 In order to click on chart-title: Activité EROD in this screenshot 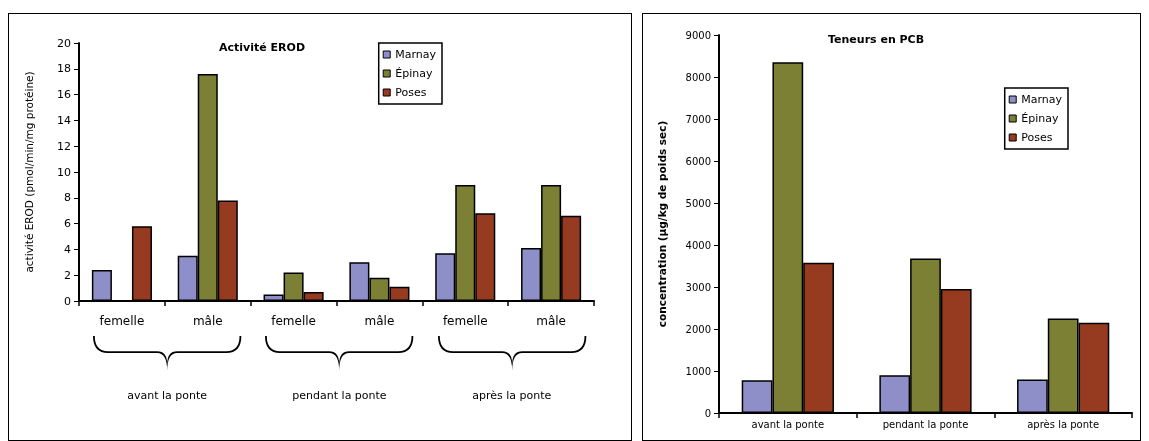, I will do `click(262, 47)`.